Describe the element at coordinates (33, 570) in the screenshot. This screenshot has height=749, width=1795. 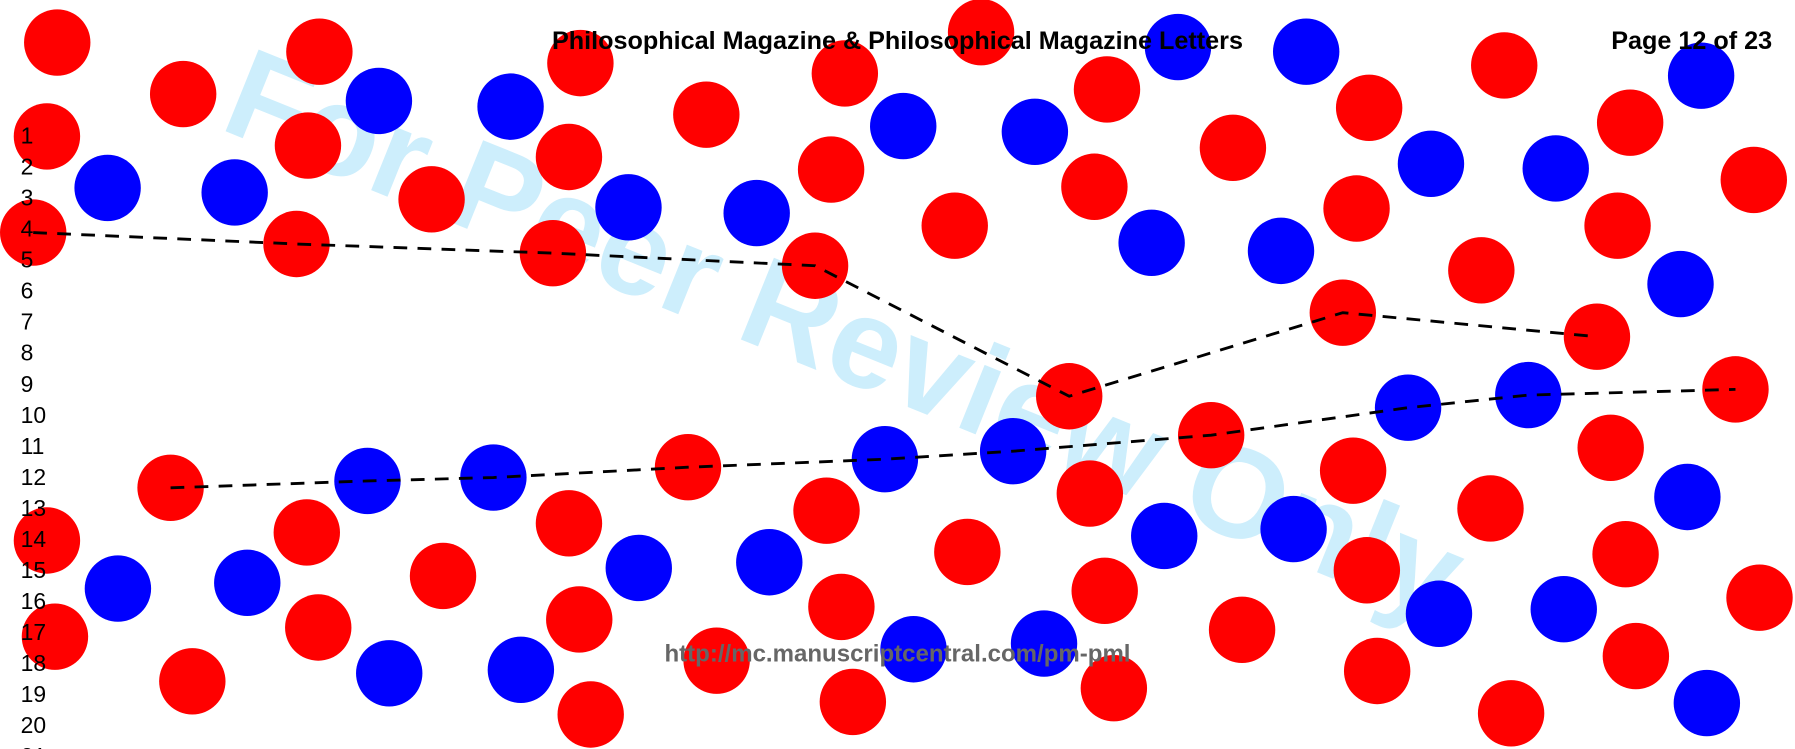
I see `line-number: 15` at that location.